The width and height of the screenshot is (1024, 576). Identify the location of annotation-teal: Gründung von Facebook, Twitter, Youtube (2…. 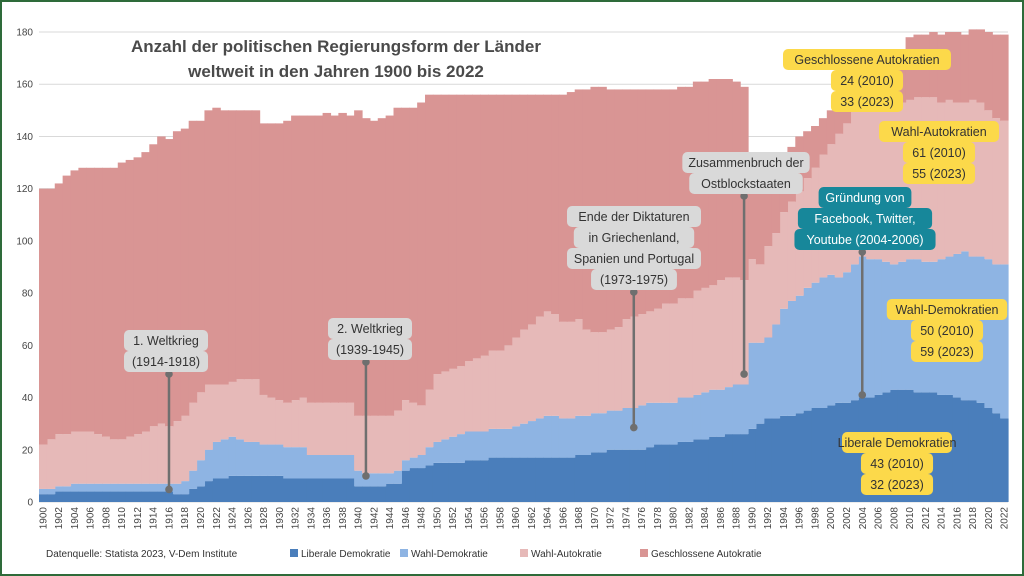
(865, 293).